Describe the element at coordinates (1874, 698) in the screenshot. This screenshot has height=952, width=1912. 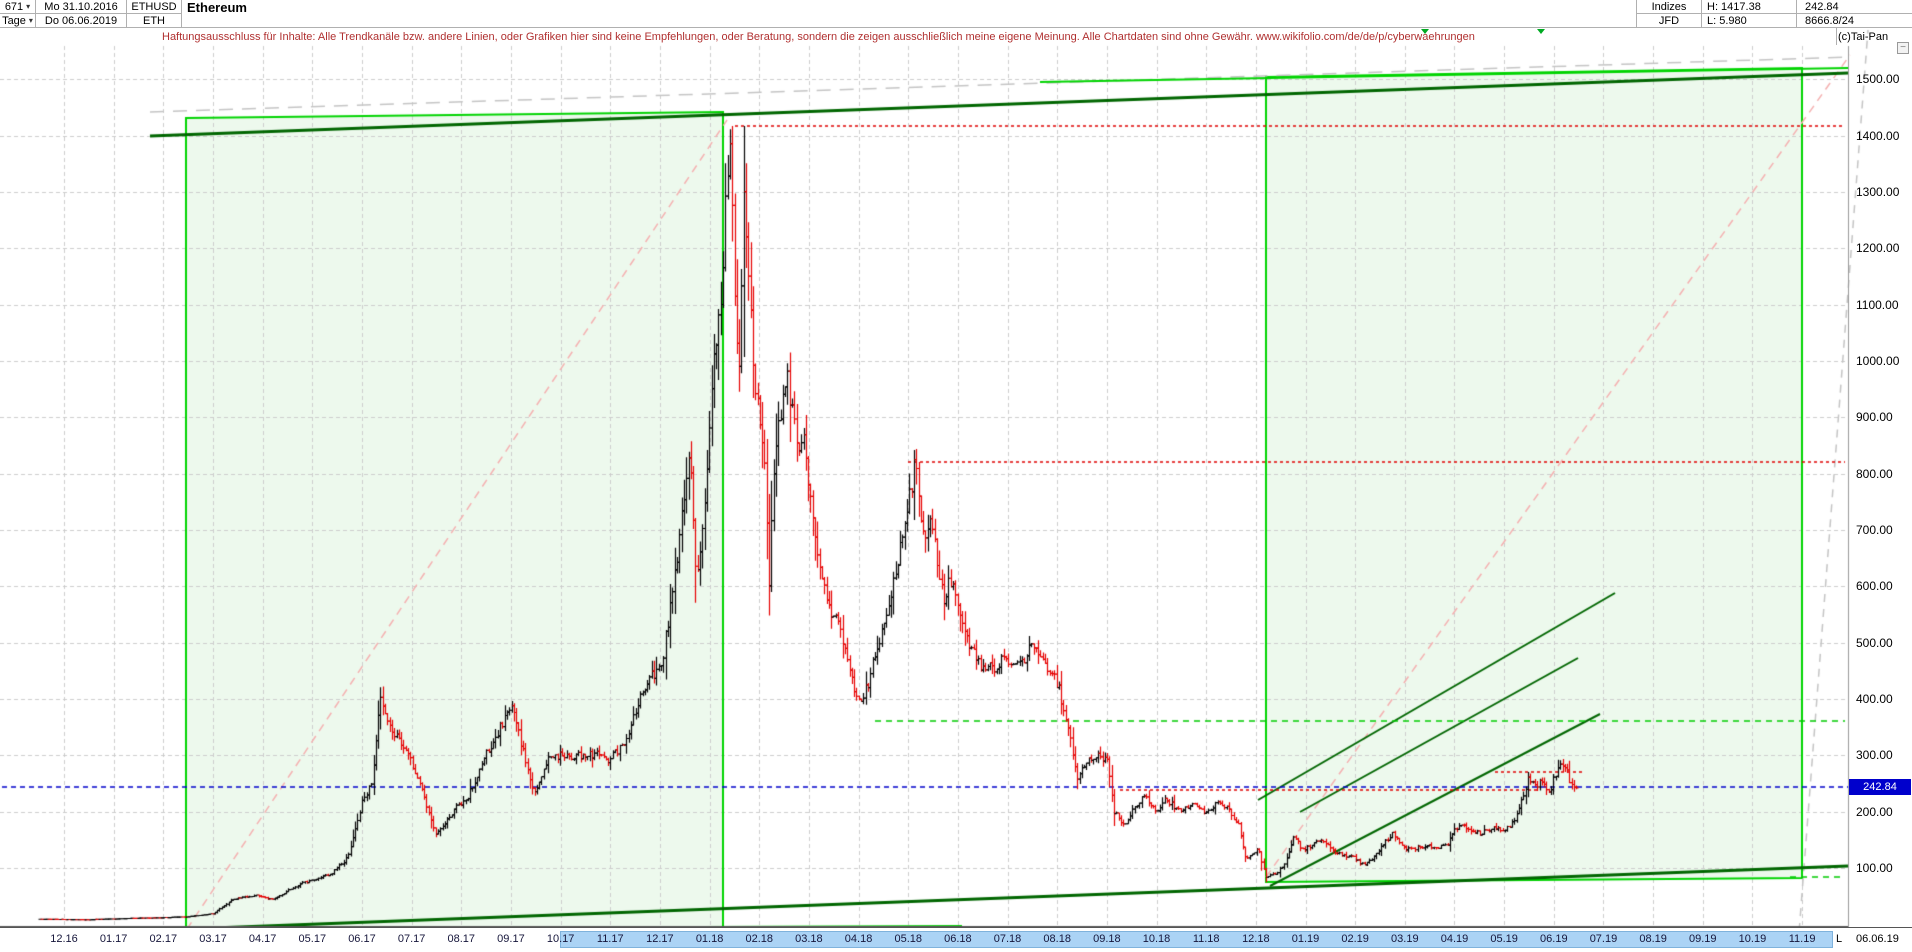
I see `price-axis-label: 400.00` at that location.